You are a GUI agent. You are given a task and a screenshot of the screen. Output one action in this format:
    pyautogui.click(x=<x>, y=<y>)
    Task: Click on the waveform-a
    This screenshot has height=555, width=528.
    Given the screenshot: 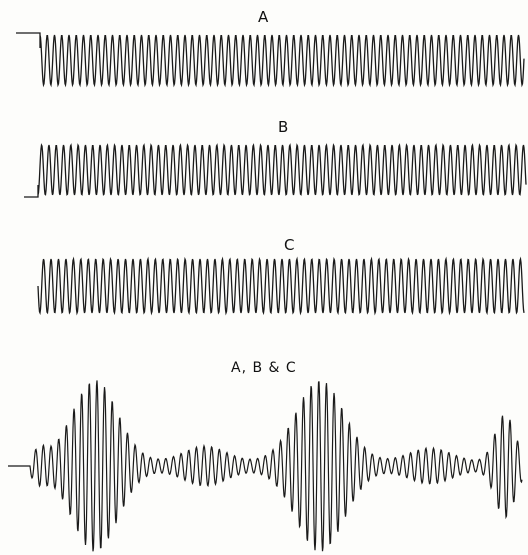 What is the action you would take?
    pyautogui.click(x=270, y=60)
    